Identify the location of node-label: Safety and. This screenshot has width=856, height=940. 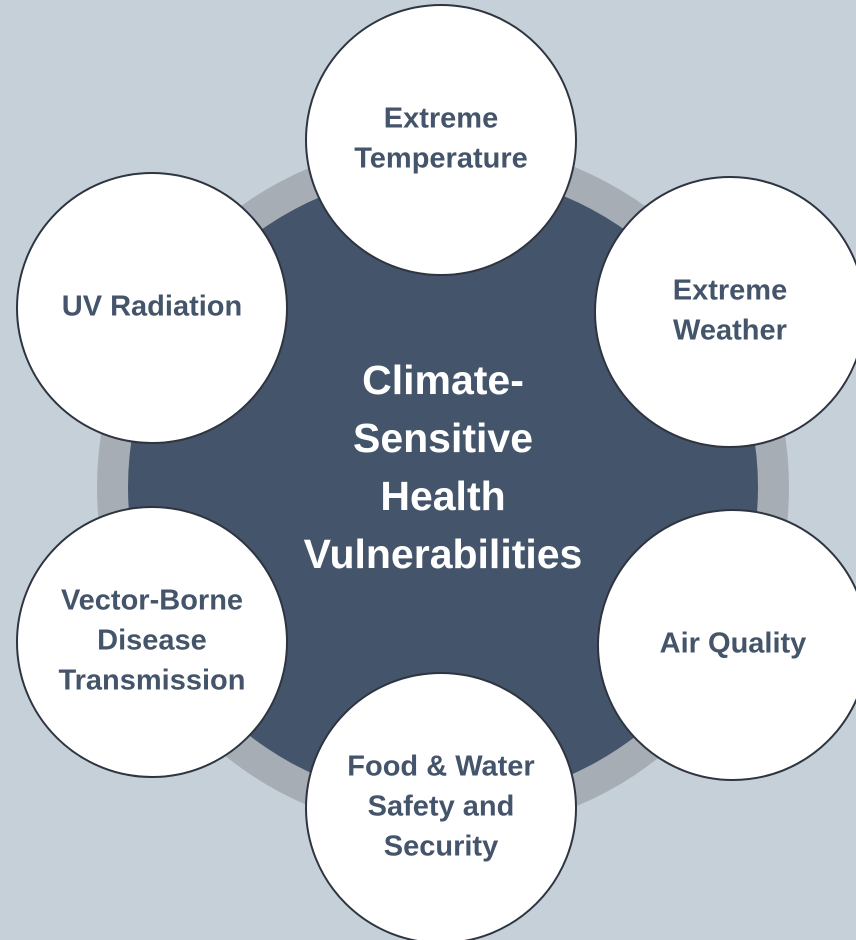
(441, 807).